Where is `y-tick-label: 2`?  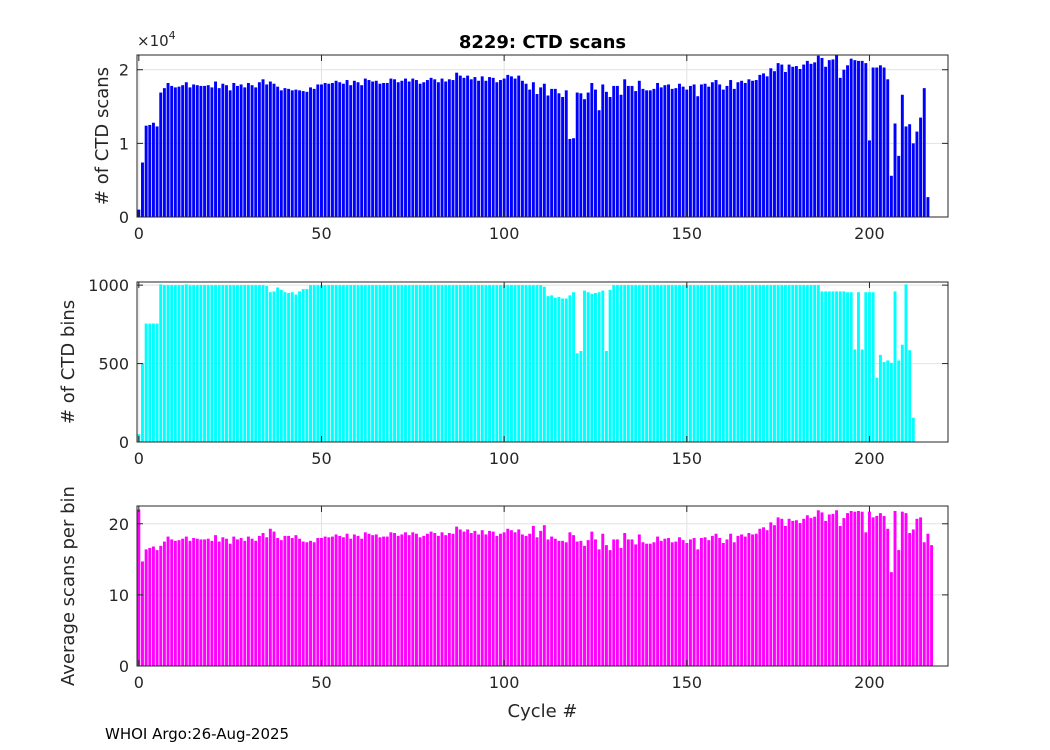 y-tick-label: 2 is located at coordinates (124, 70).